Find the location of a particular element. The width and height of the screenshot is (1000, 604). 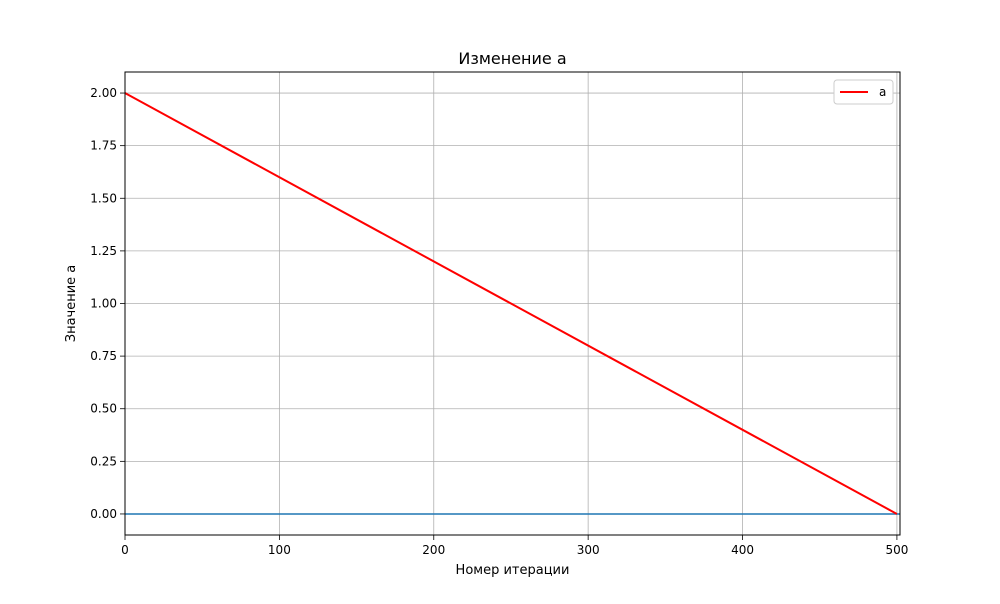

x-axis: 0 100 200 300 400 500 is located at coordinates (514, 546).